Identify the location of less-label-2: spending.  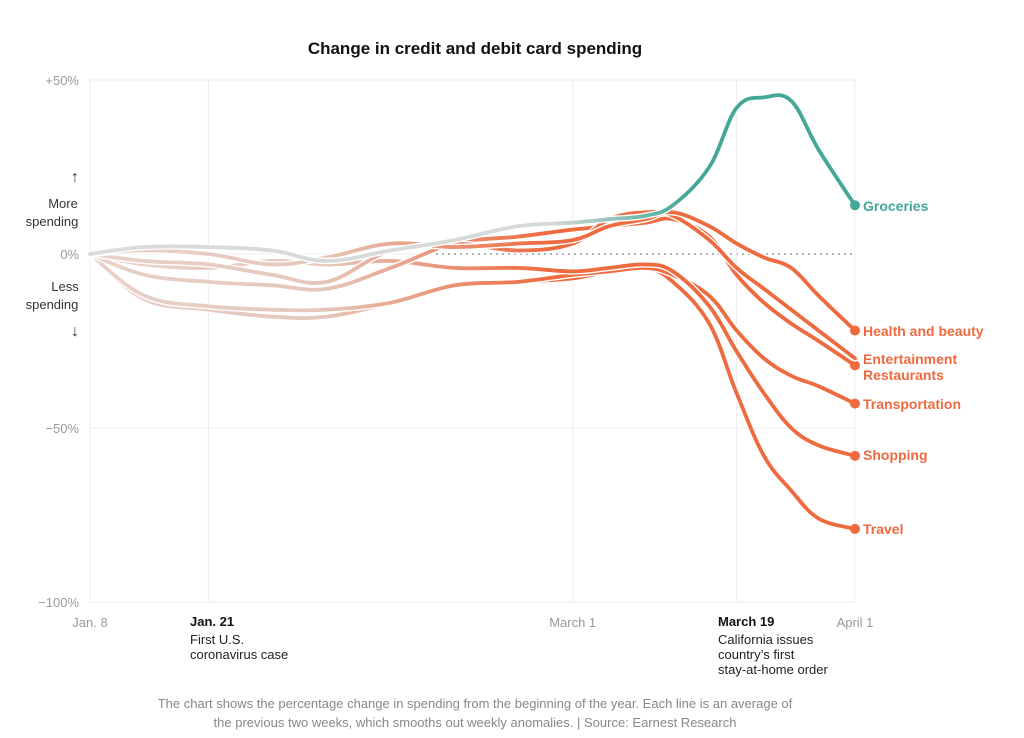
(52, 304).